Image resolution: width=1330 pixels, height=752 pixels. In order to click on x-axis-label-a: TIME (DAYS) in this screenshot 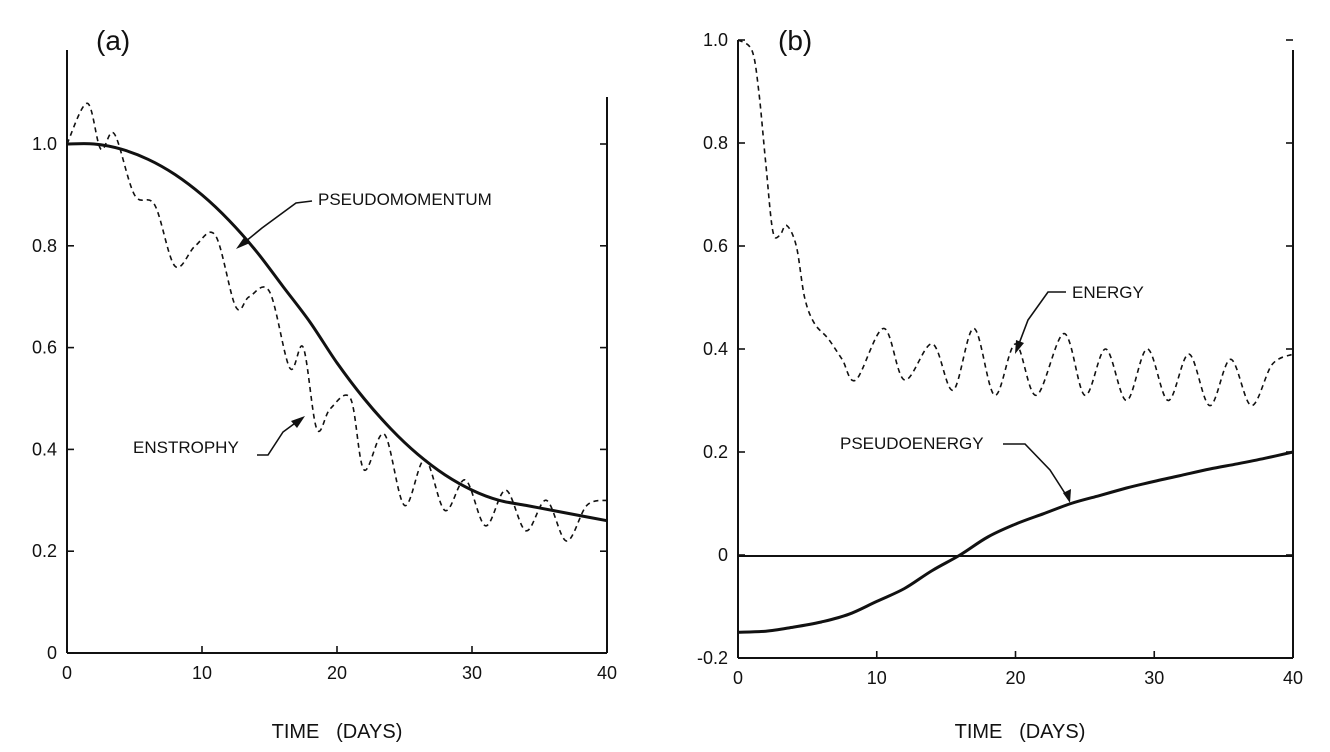, I will do `click(337, 732)`.